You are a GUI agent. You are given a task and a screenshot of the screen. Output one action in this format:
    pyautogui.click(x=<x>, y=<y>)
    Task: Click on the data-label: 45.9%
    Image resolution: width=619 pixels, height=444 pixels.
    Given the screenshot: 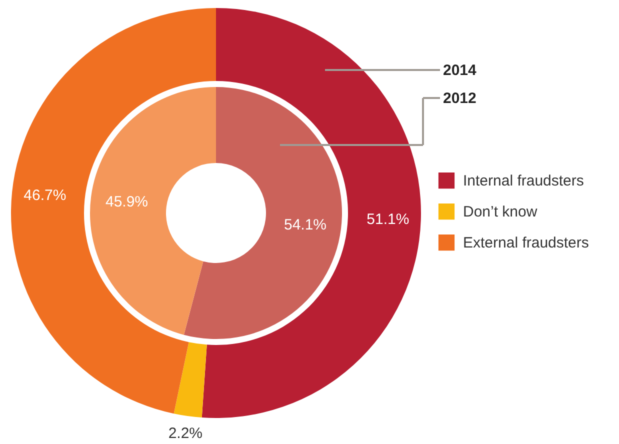 What is the action you would take?
    pyautogui.click(x=126, y=201)
    